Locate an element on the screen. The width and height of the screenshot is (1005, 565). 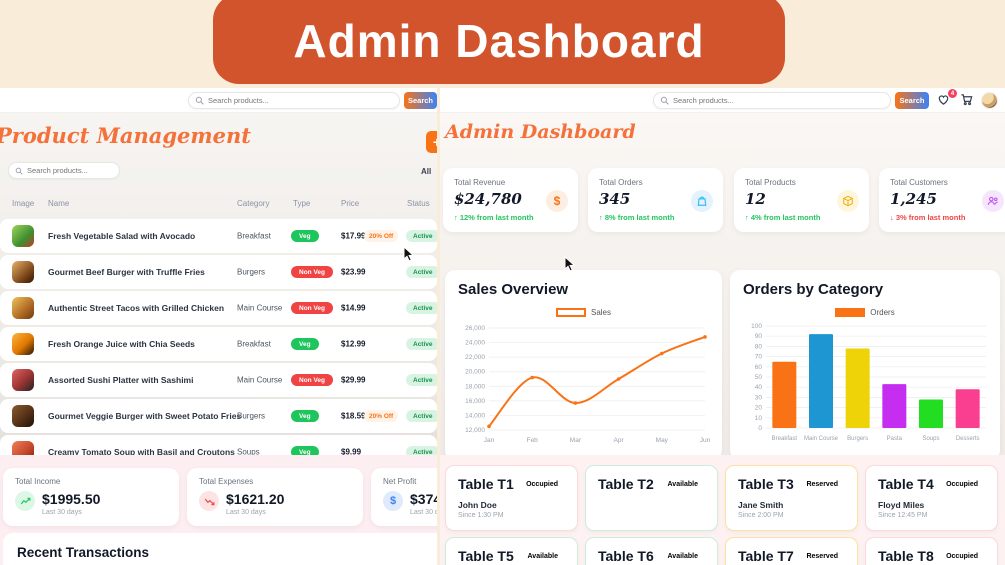
product-search is located at coordinates (64, 170).